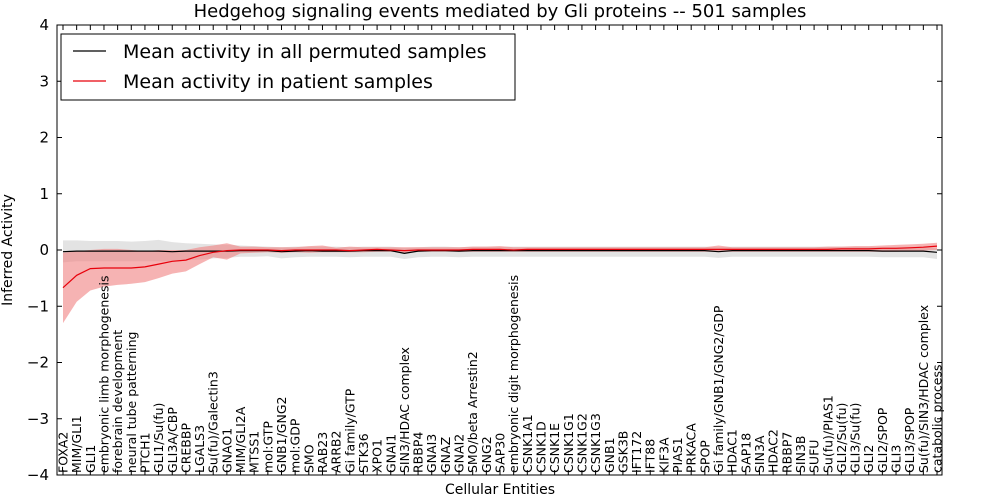 The width and height of the screenshot is (1000, 500). I want to click on y-axis-label: Inferred Activity, so click(8, 250).